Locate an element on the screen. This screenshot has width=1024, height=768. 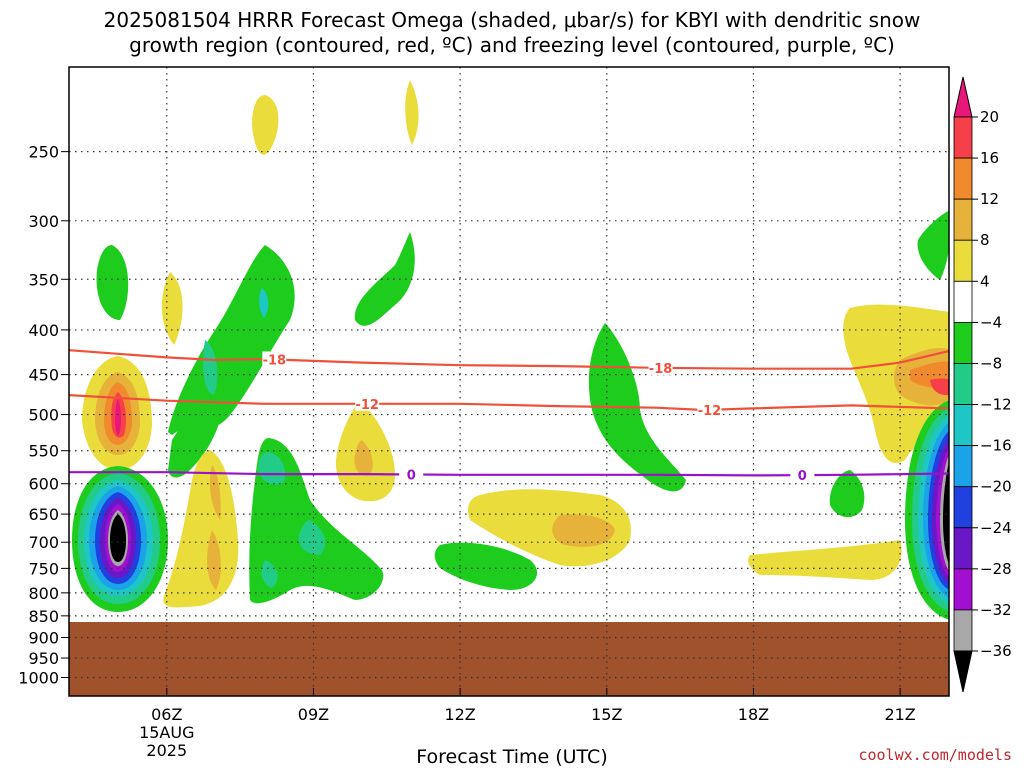
y-tick-label: 900 is located at coordinates (43, 638).